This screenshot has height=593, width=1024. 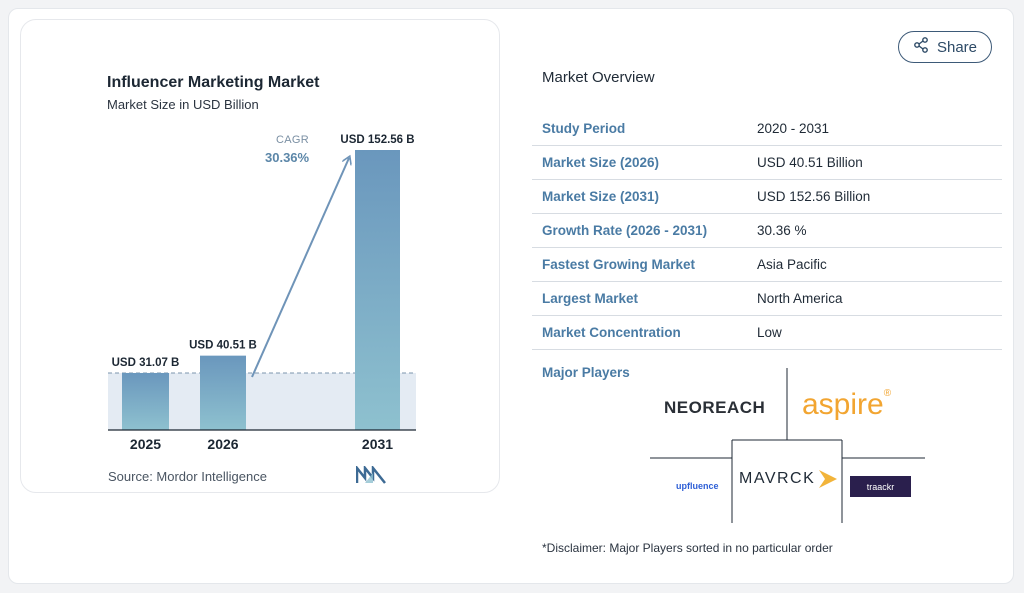 I want to click on traackr-logo: traackr, so click(x=880, y=486).